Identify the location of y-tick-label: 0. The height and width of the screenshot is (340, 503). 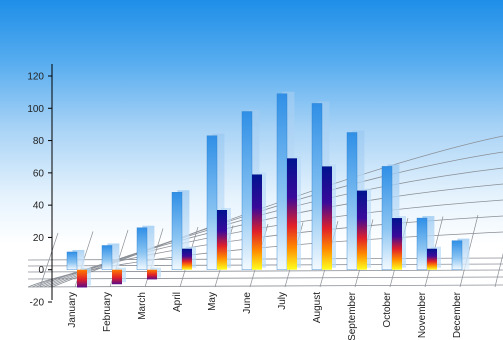
(41, 270).